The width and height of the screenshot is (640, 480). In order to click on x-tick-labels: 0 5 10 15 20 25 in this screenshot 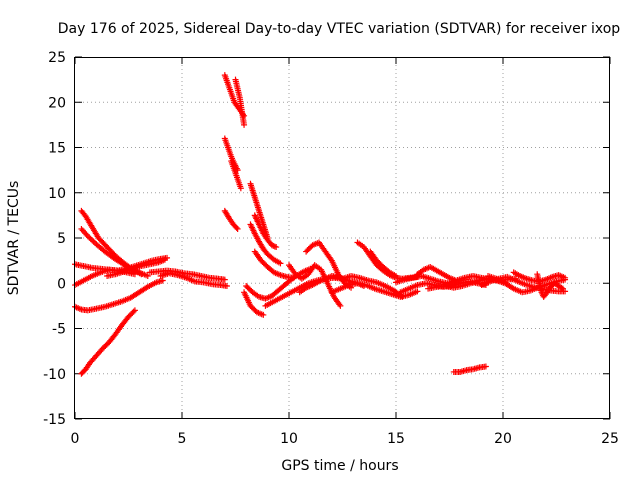, I will do `click(345, 439)`.